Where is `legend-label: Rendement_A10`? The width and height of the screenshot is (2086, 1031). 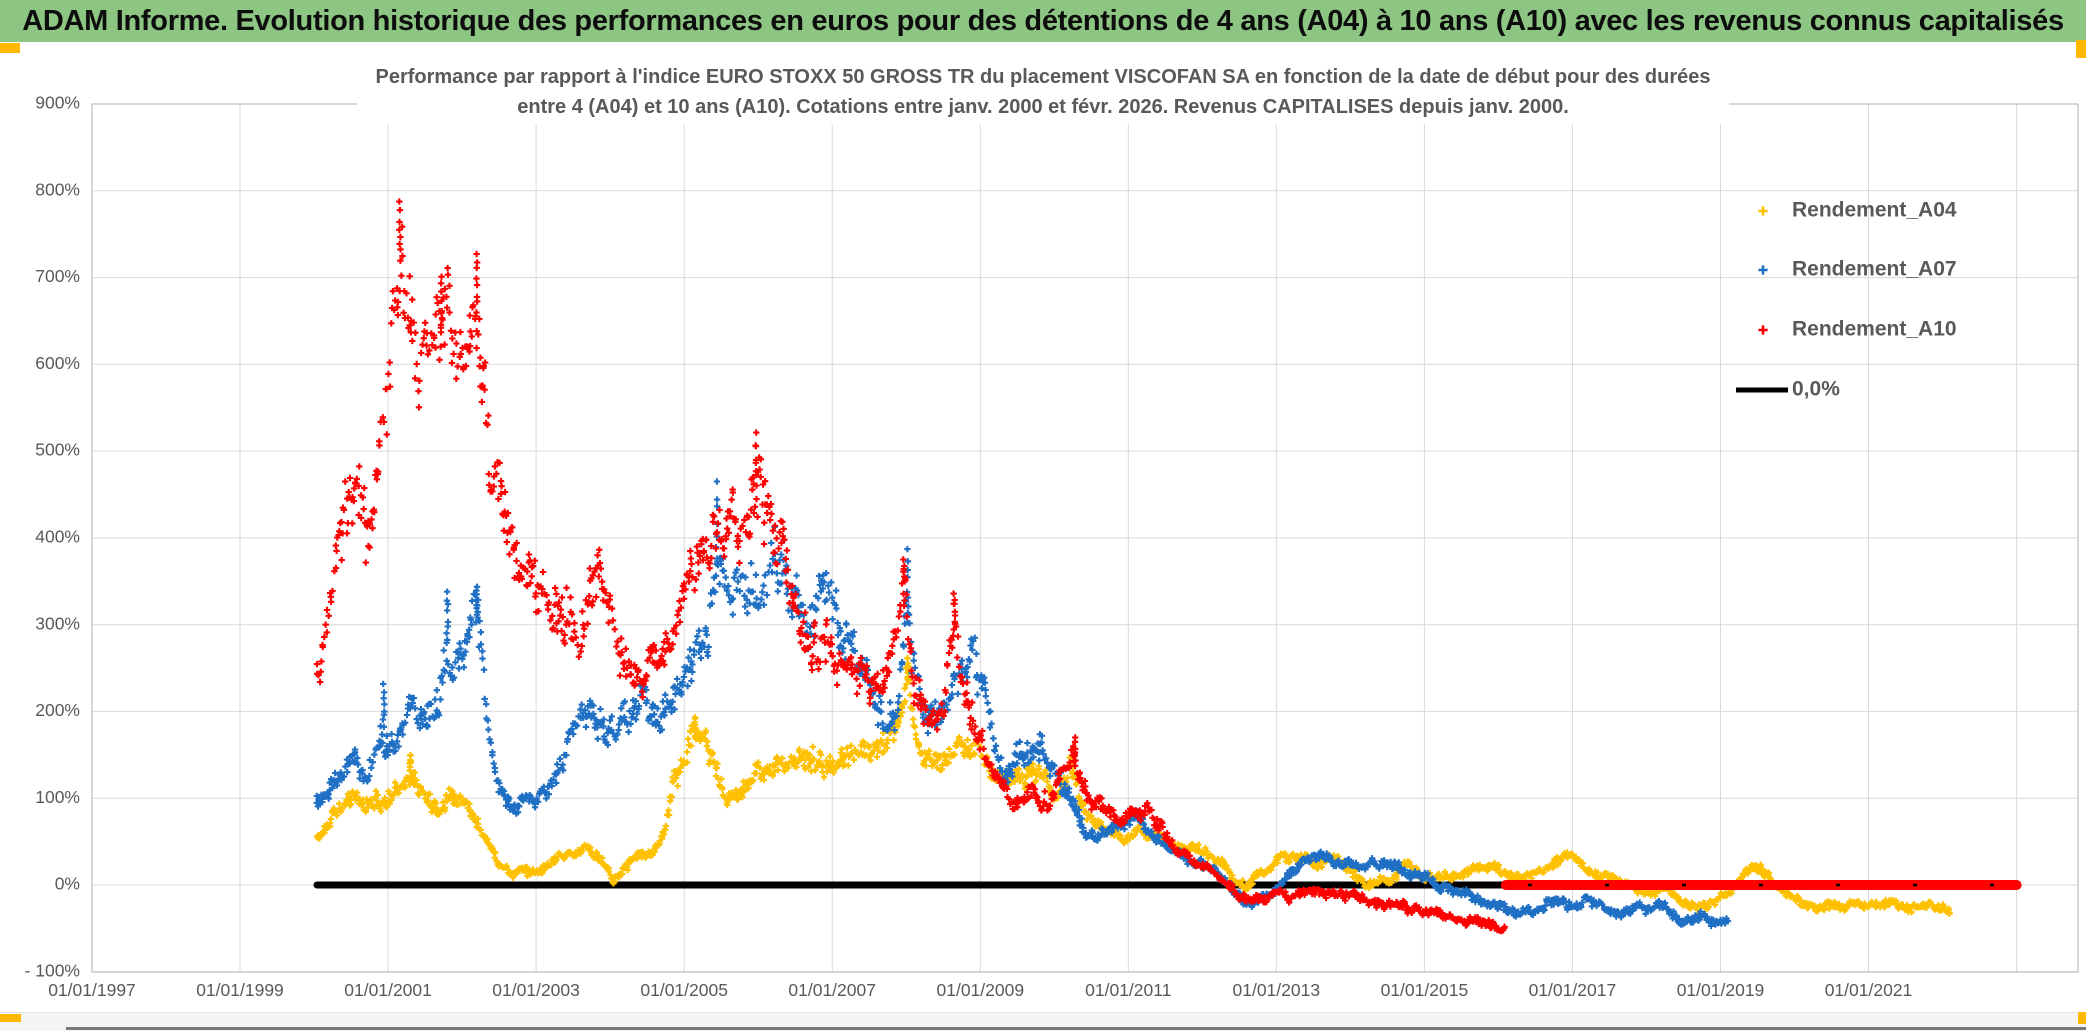
legend-label: Rendement_A10 is located at coordinates (1874, 329).